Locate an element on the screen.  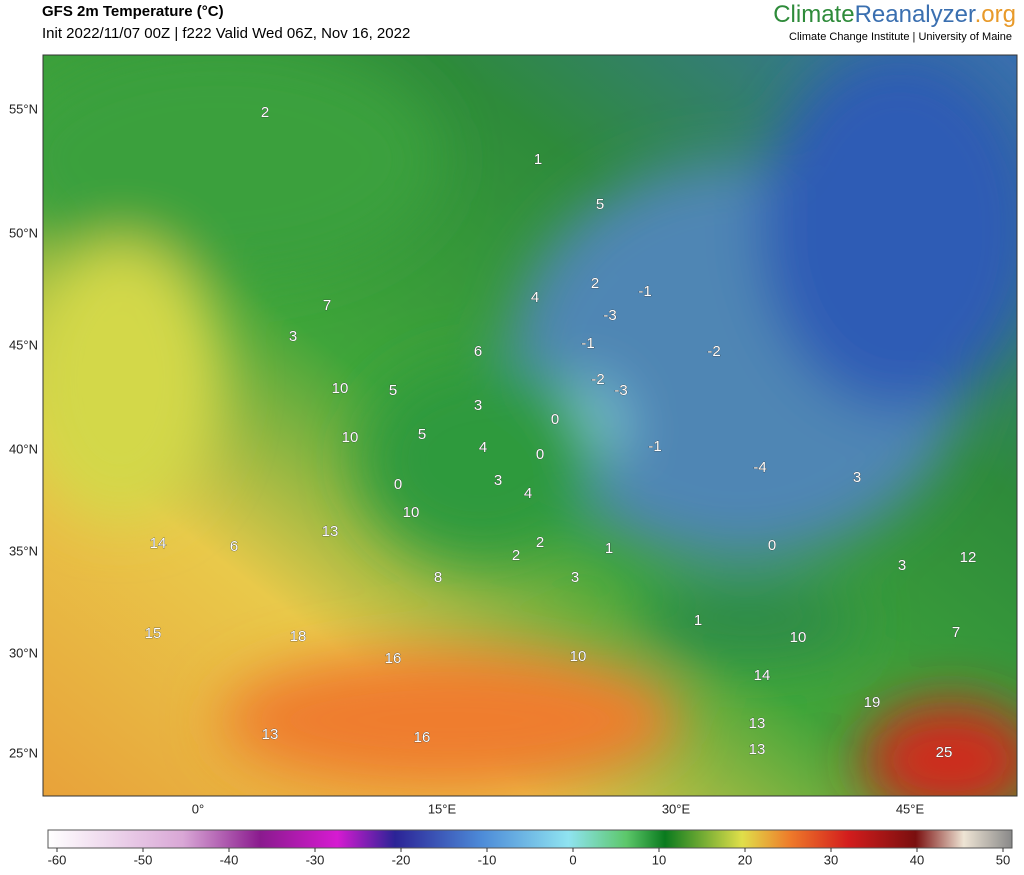
colorbar-label: -20 is located at coordinates (401, 859).